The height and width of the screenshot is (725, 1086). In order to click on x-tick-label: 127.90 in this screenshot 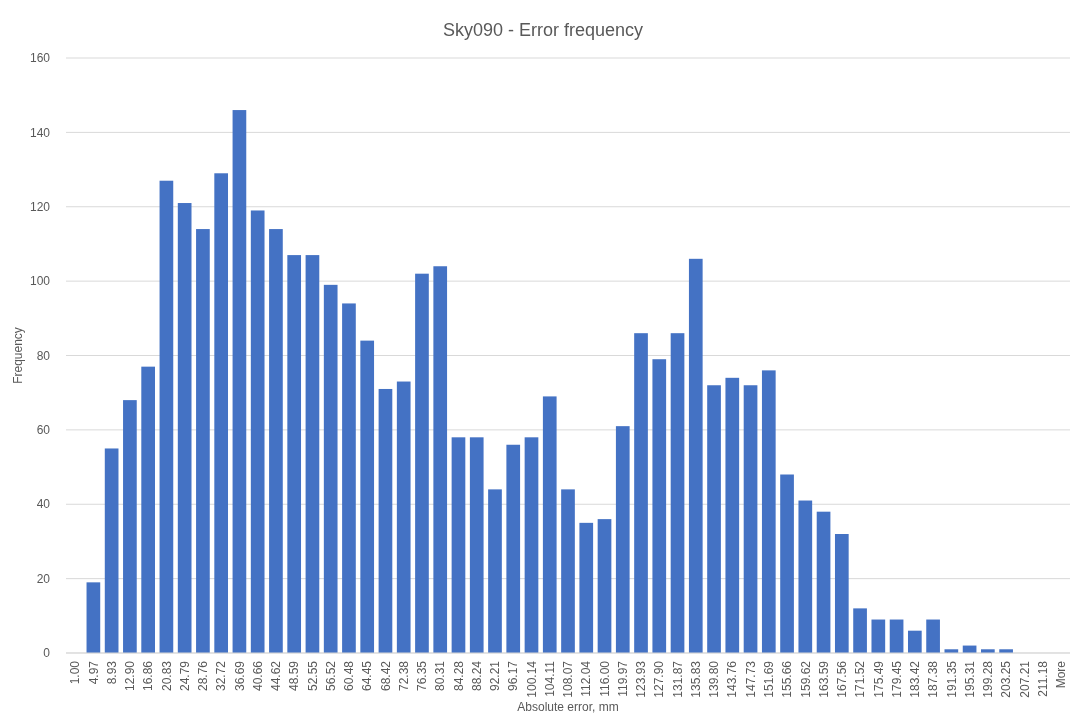, I will do `click(659, 679)`.